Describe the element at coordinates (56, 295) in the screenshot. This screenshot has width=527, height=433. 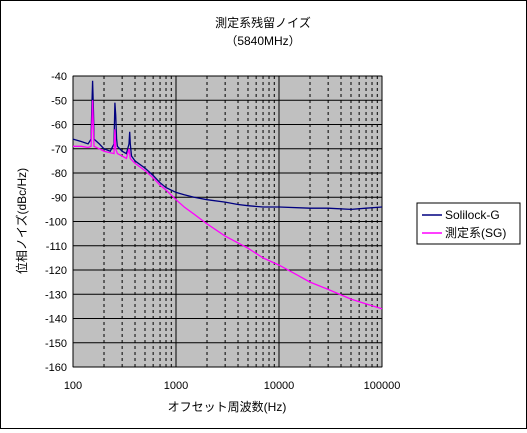
I see `y-tick-label: -130` at that location.